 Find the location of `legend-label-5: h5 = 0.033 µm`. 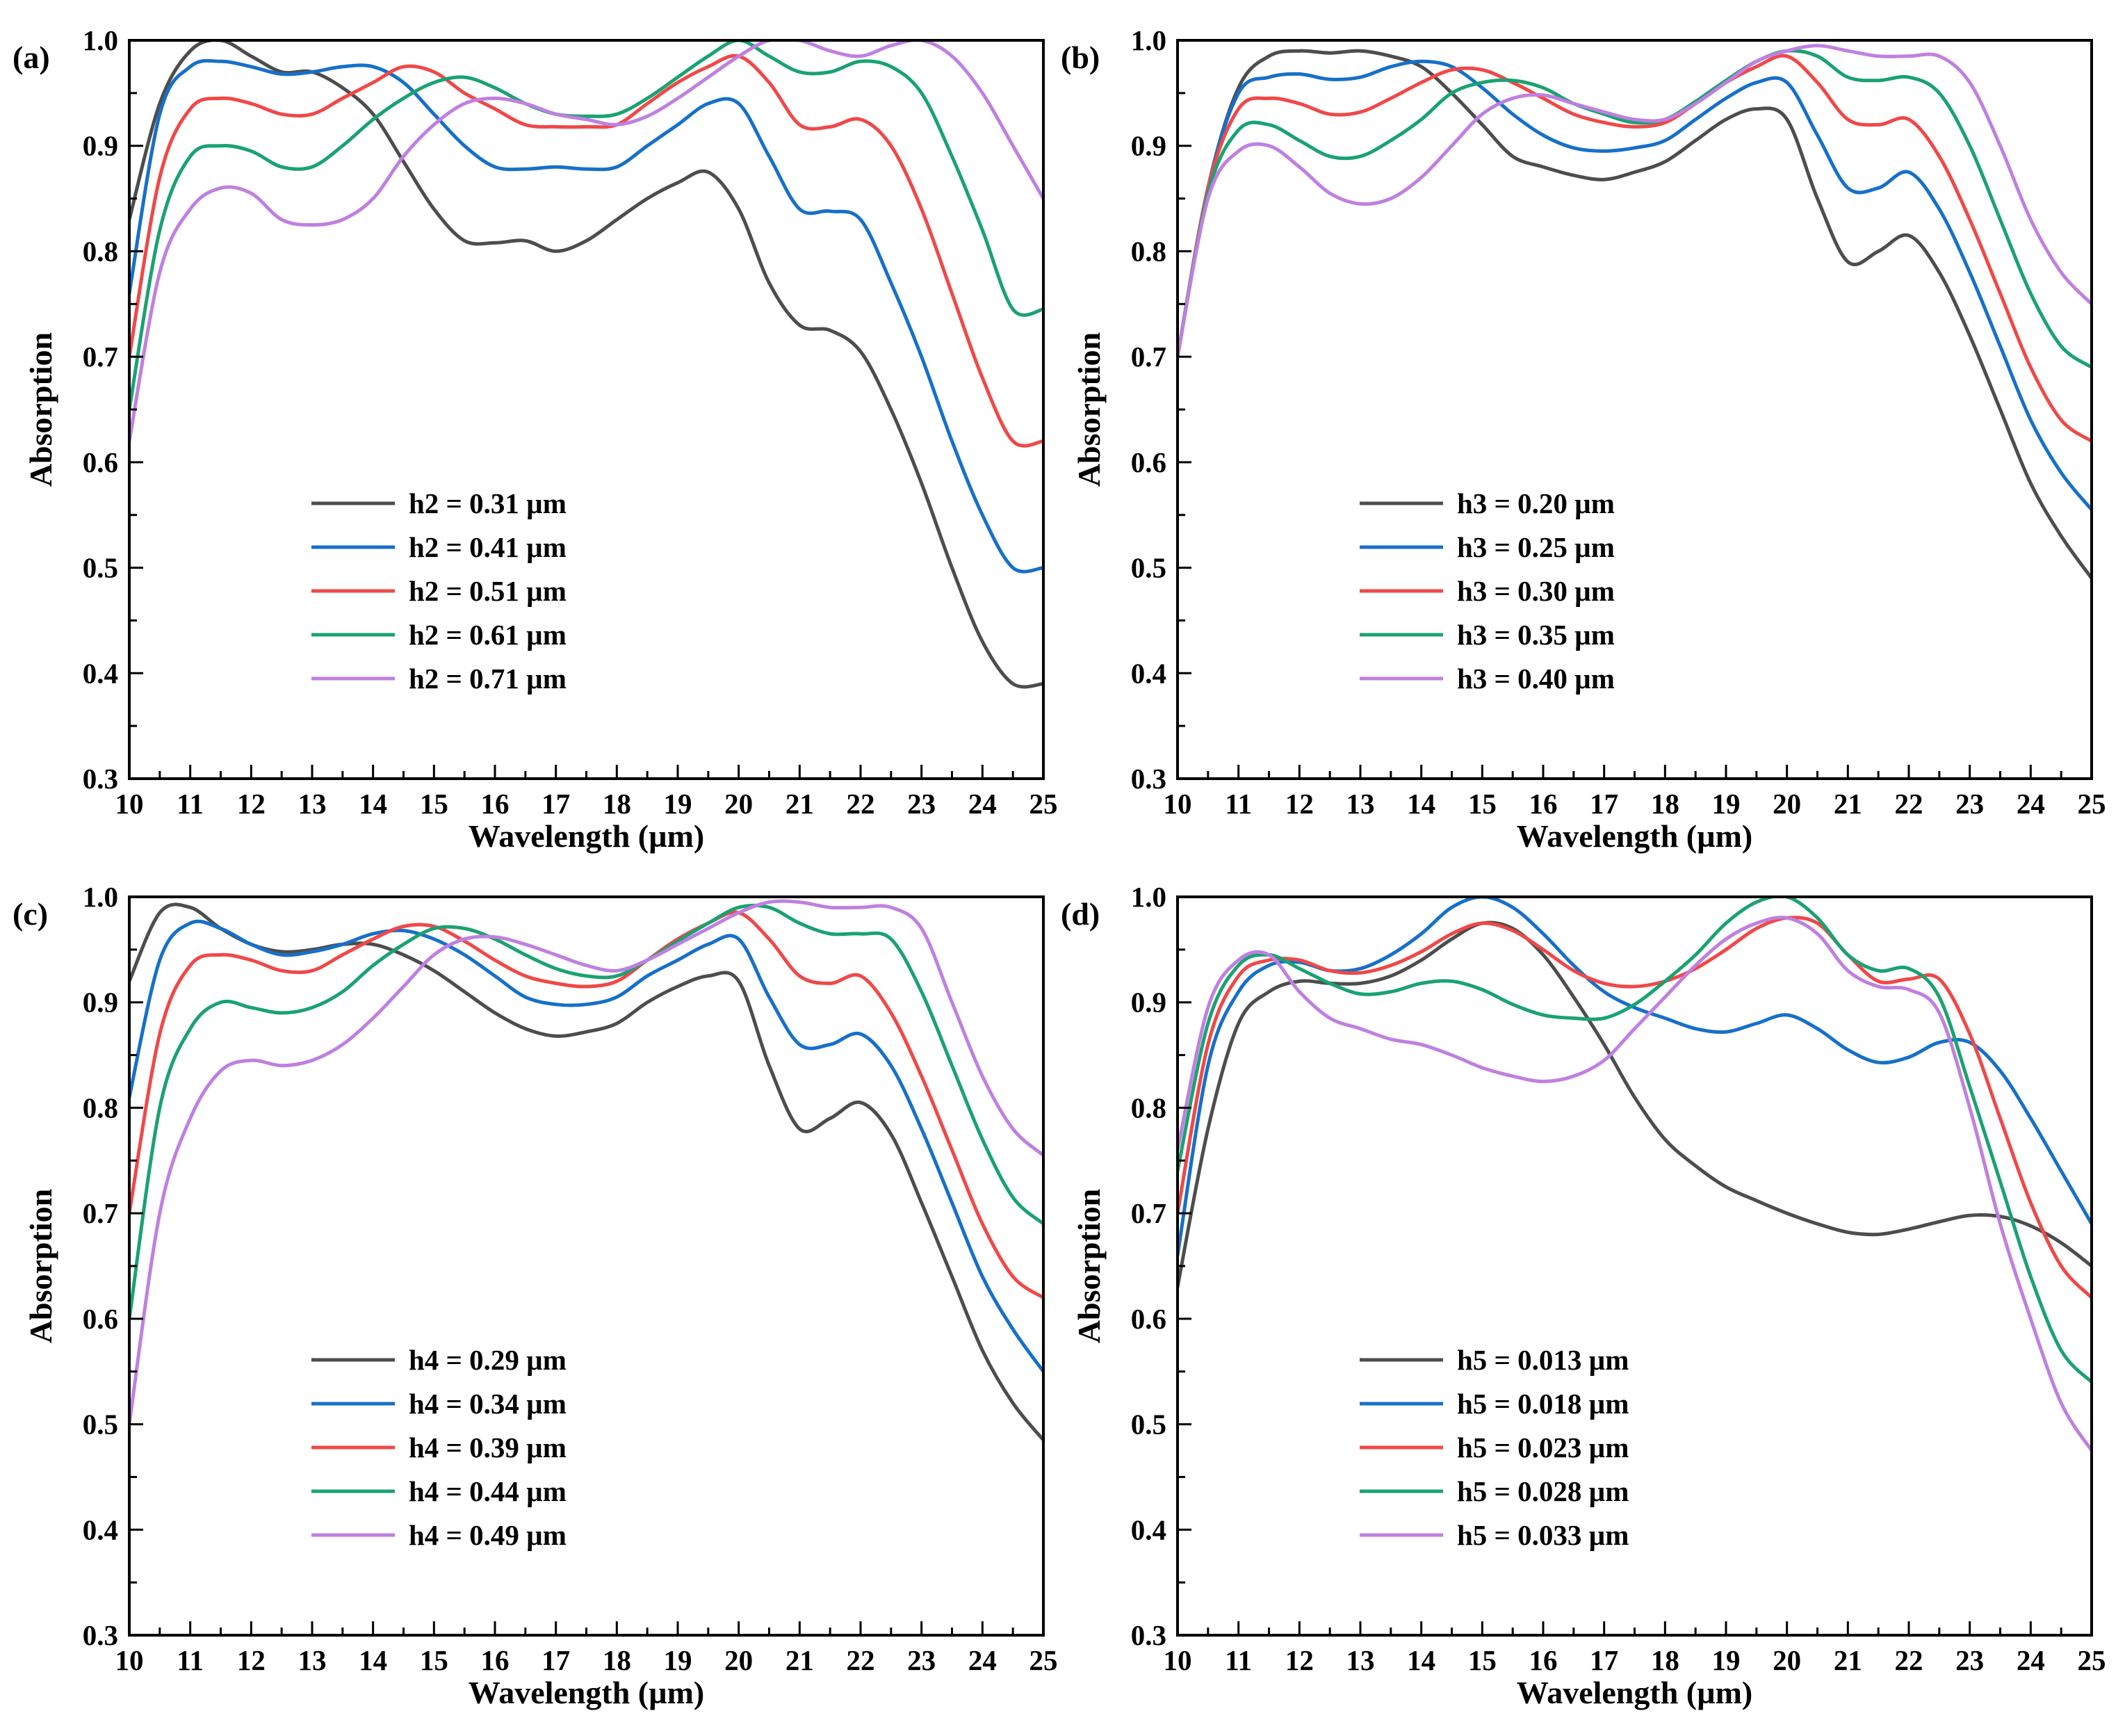

legend-label-5: h5 = 0.033 µm is located at coordinates (1543, 1535).